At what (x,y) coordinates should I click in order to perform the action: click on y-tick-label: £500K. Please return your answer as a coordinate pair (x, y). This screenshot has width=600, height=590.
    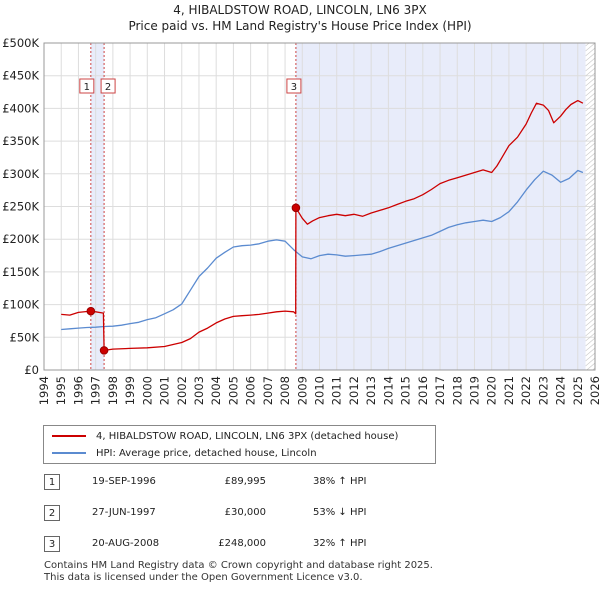
    Looking at the image, I should click on (20, 43).